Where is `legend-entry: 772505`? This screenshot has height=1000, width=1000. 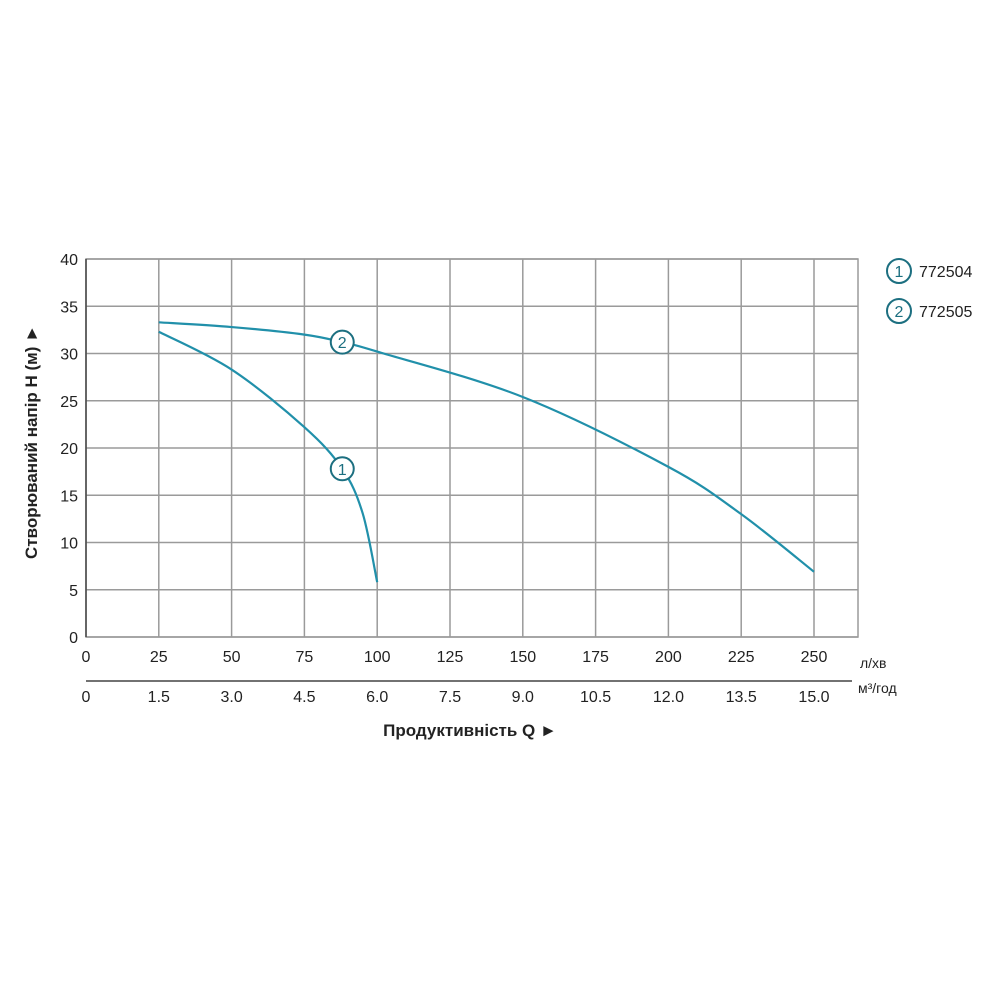 legend-entry: 772505 is located at coordinates (945, 312).